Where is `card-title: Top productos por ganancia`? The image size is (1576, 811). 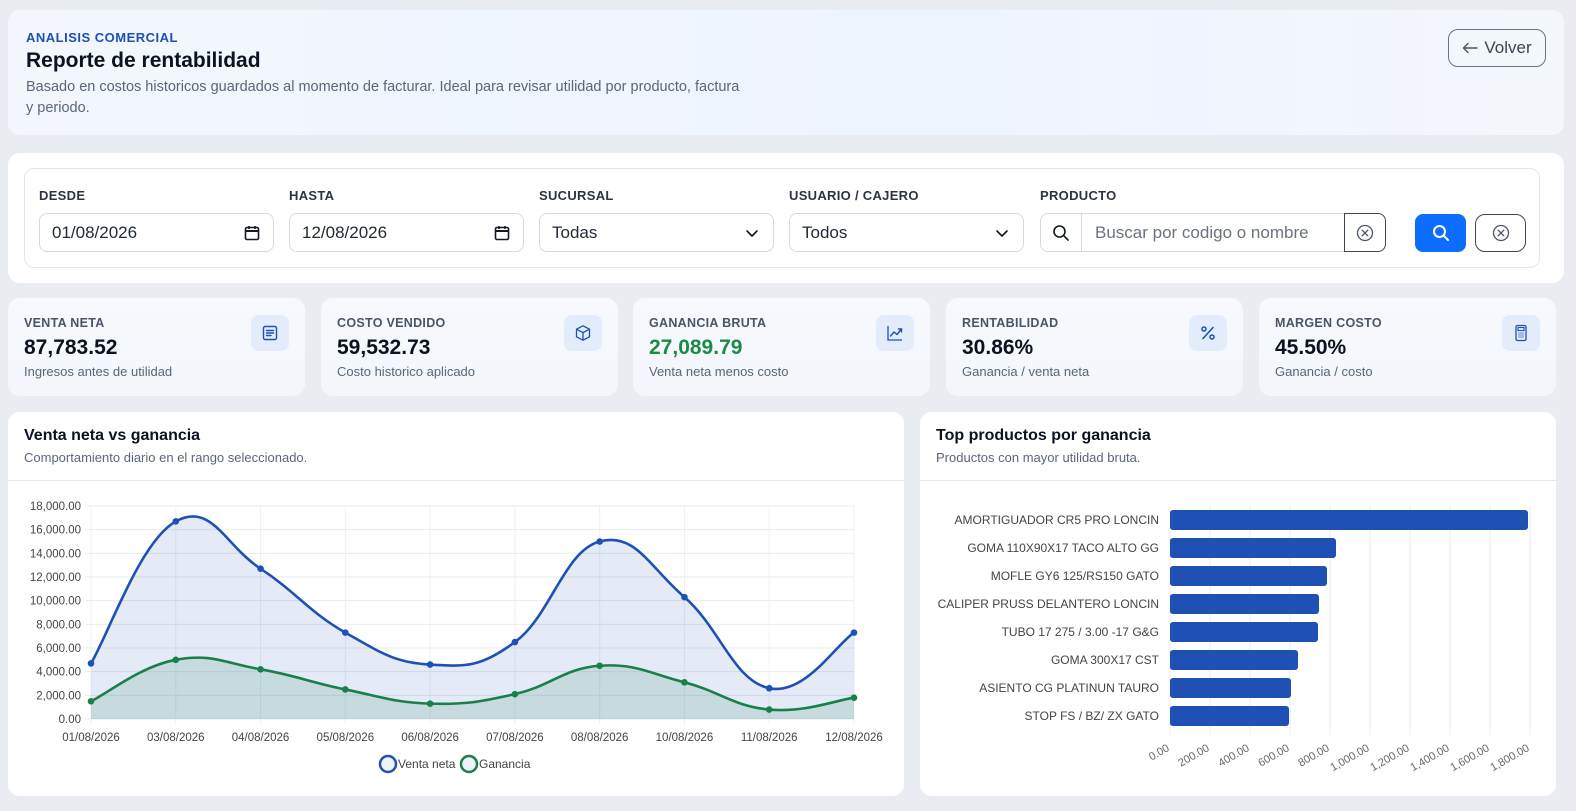 card-title: Top productos por ganancia is located at coordinates (1043, 435).